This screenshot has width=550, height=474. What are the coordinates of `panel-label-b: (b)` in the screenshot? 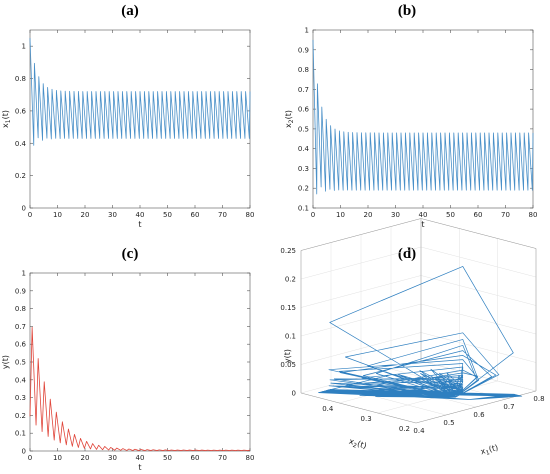 It's located at (407, 11).